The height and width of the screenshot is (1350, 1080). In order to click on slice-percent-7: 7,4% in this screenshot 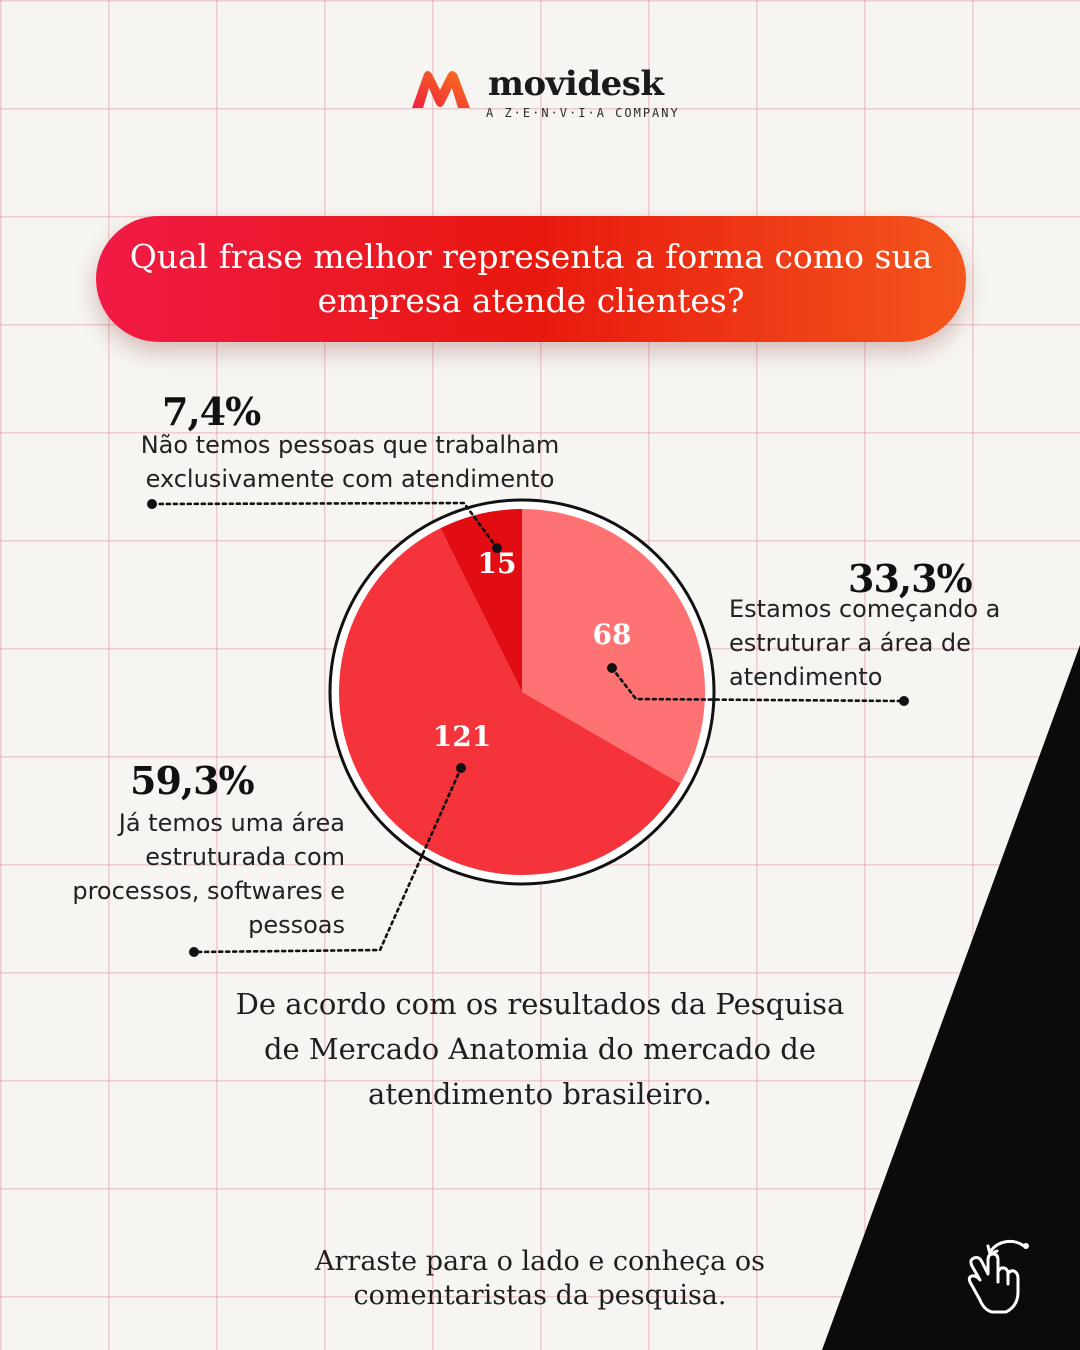, I will do `click(211, 411)`.